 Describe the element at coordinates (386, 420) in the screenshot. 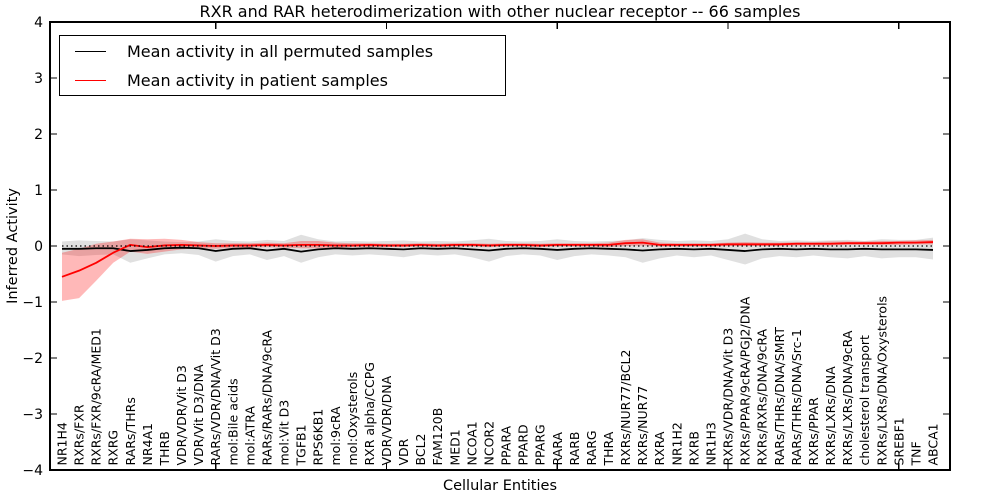

I see `x-entity-label: VDR/VDR/DNA` at that location.